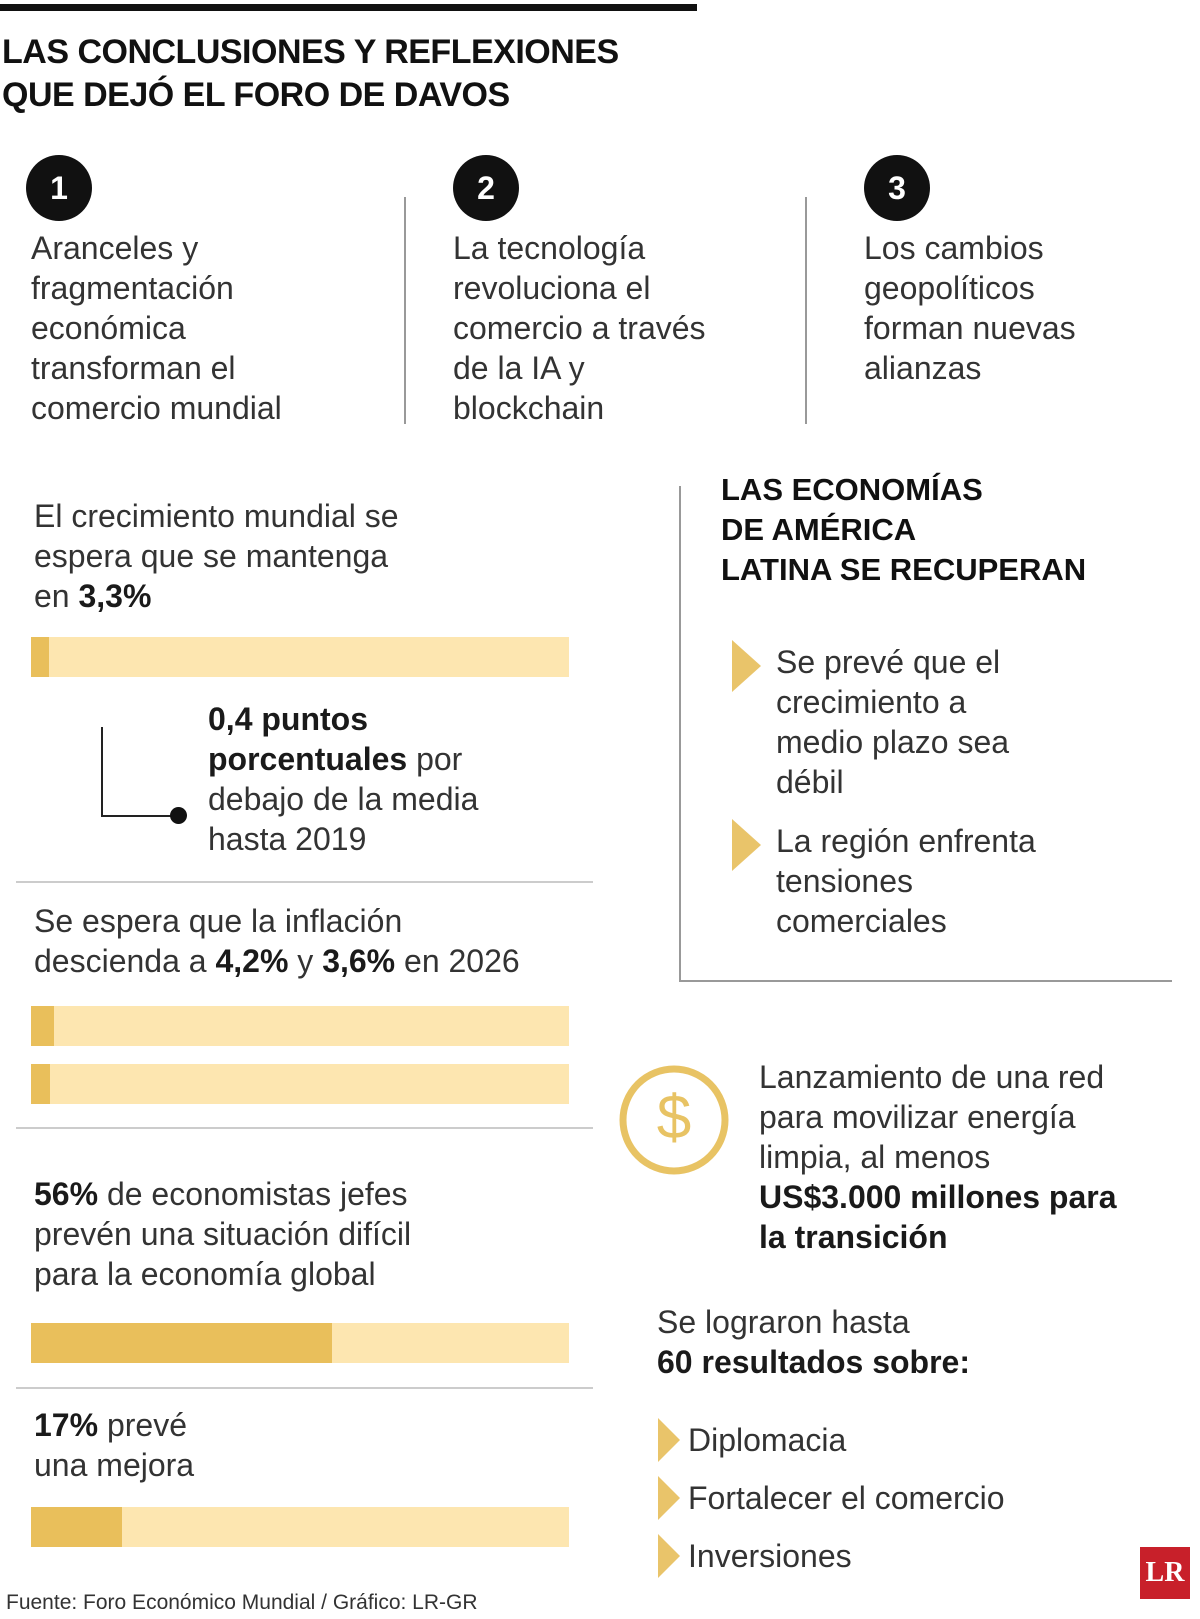 Image resolution: width=1200 pixels, height=1619 pixels. Describe the element at coordinates (56, 596) in the screenshot. I see `text-run: en` at that location.